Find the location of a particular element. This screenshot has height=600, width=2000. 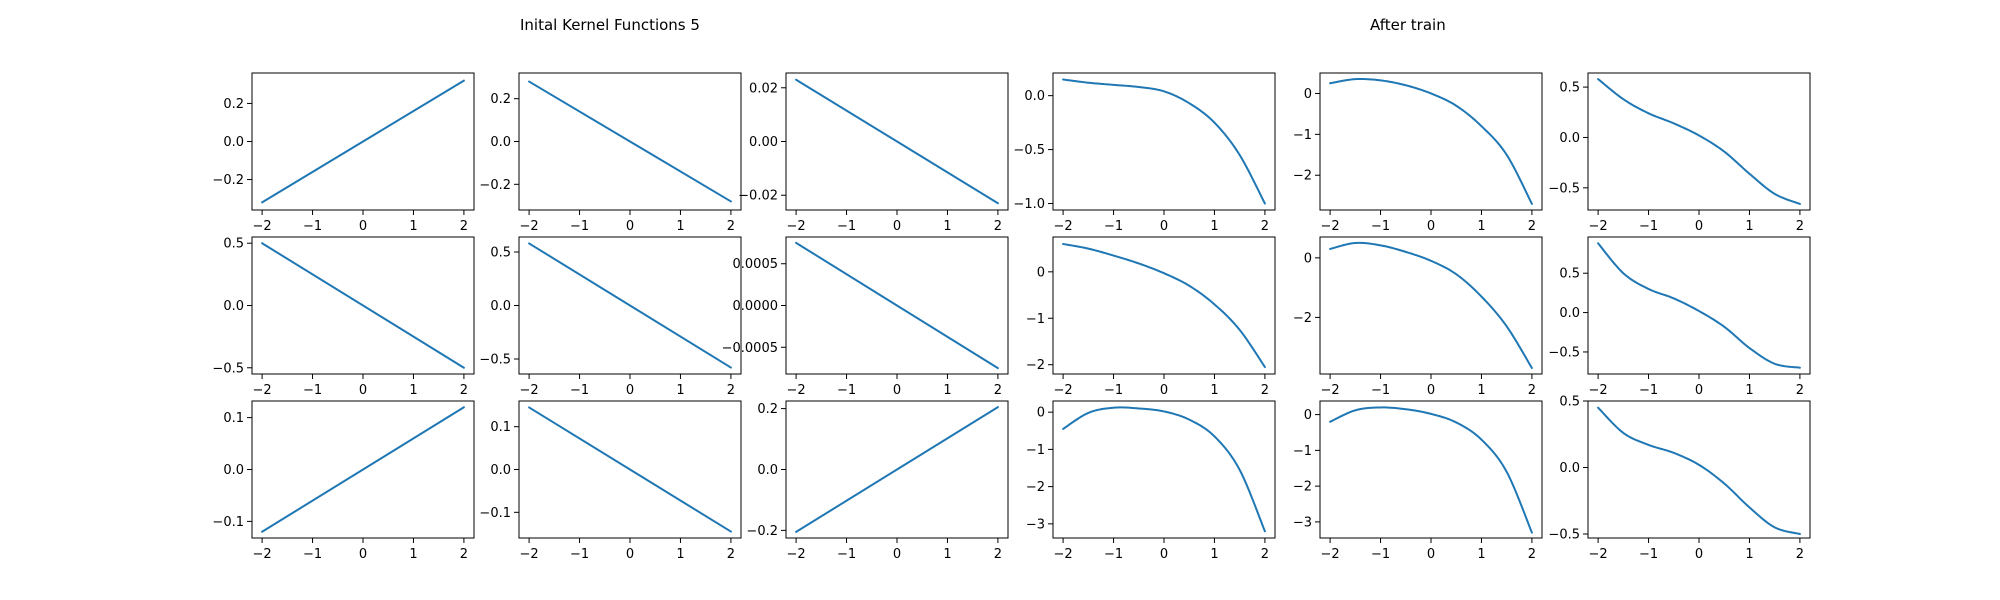

subplot-r1-c2-ytick-label: −0.0005 is located at coordinates (750, 348).